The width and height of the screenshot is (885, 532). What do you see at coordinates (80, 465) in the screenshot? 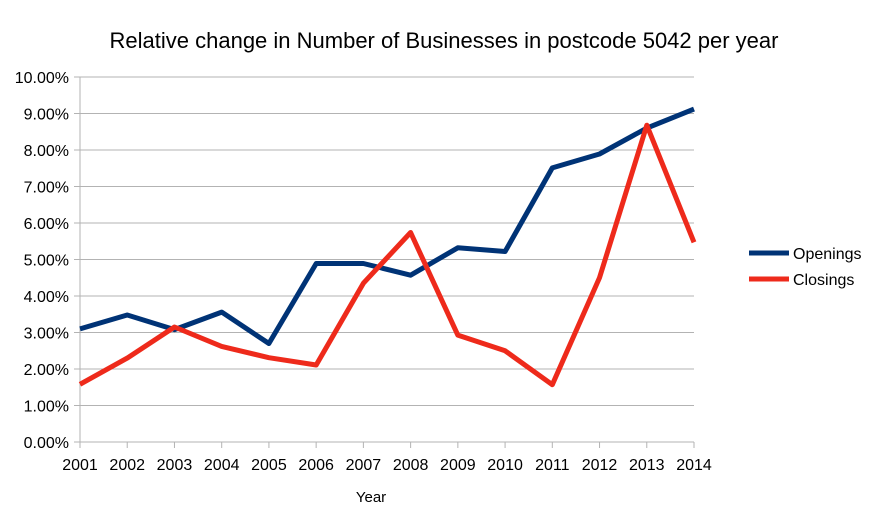
I see `x-tick-label: 2001` at bounding box center [80, 465].